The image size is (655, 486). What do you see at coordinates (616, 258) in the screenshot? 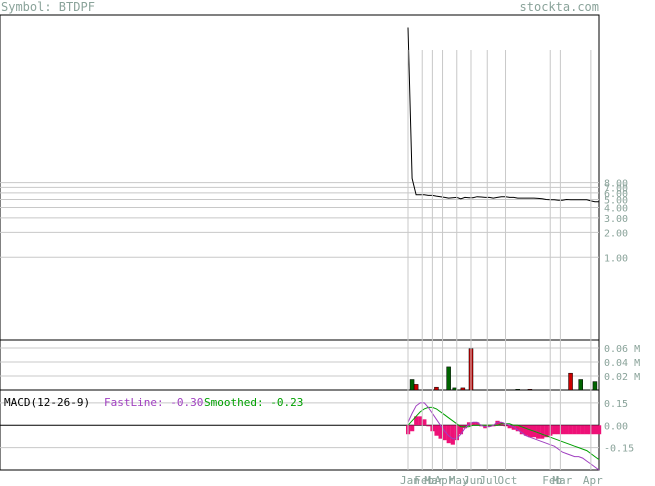
I see `price-tick-label: 1.00` at bounding box center [616, 258].